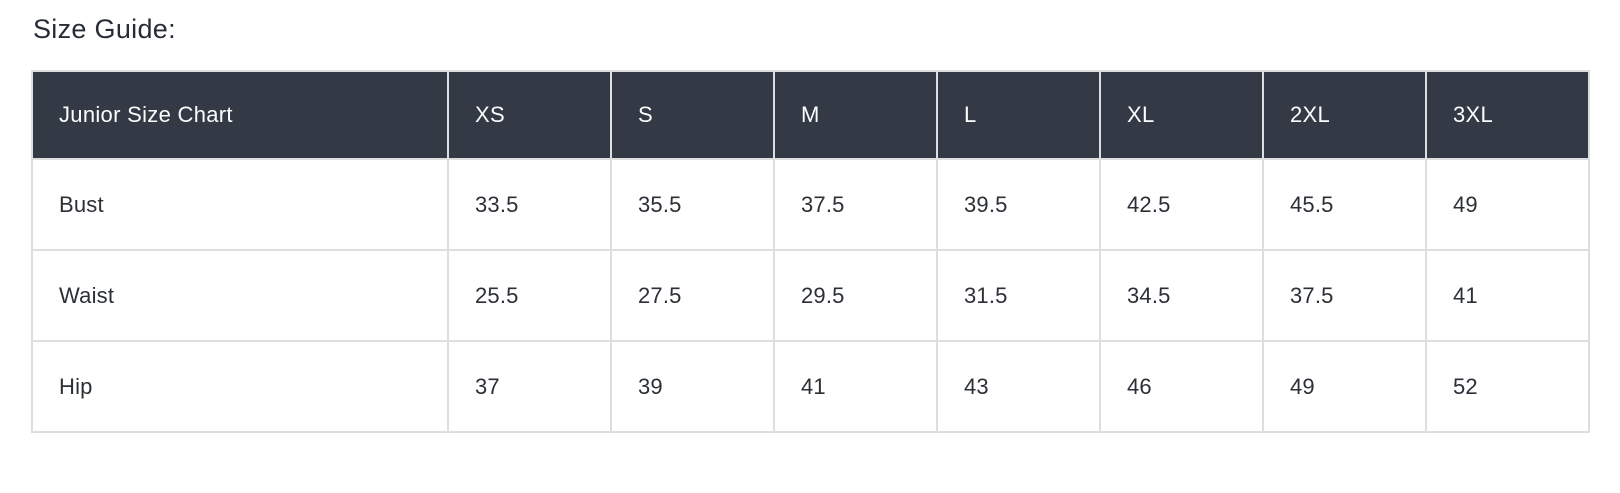 This screenshot has height=493, width=1620. Describe the element at coordinates (240, 387) in the screenshot. I see `row-label: Hip` at that location.